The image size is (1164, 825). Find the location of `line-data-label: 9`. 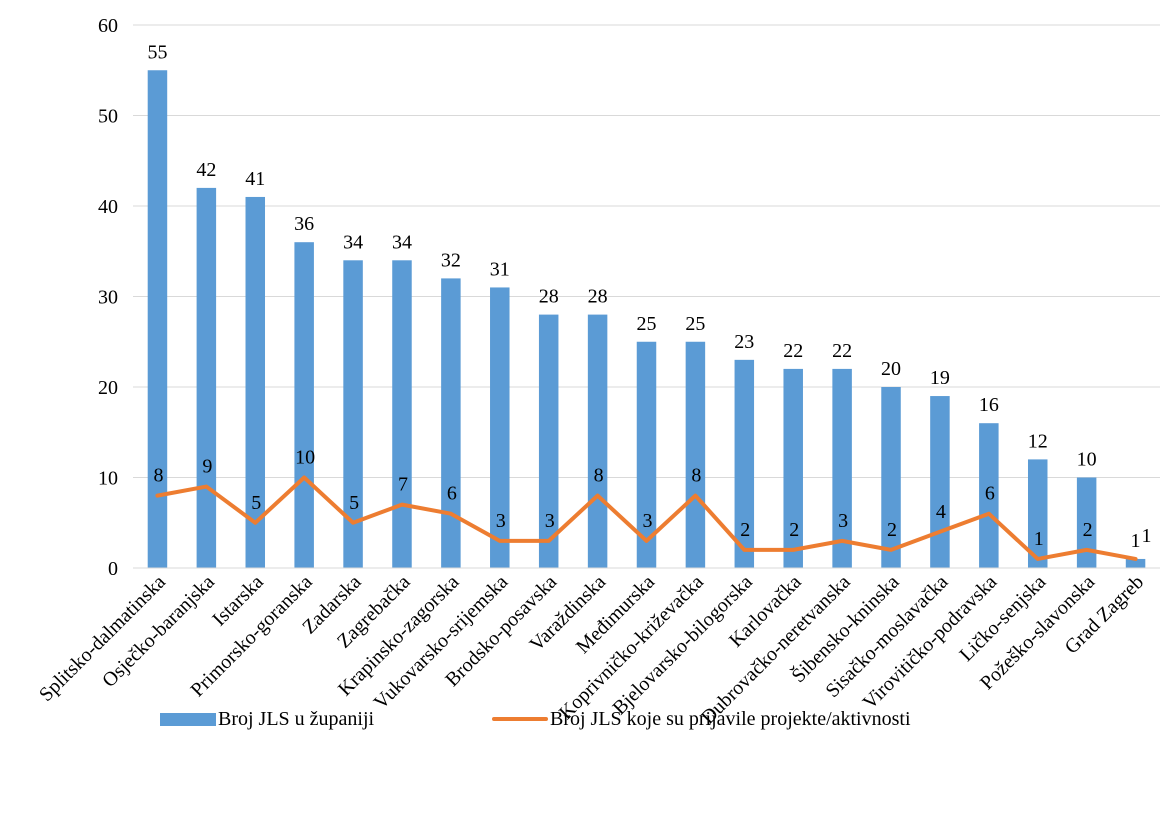

line-data-label: 9 is located at coordinates (207, 467).